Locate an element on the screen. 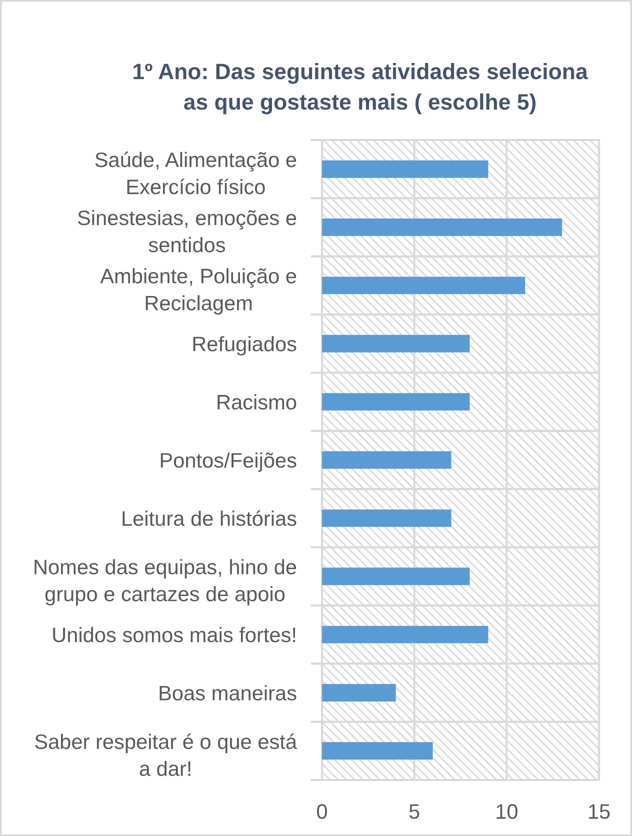  y-tick-label: Ambiente, Poluição e Reciclagem is located at coordinates (198, 291).